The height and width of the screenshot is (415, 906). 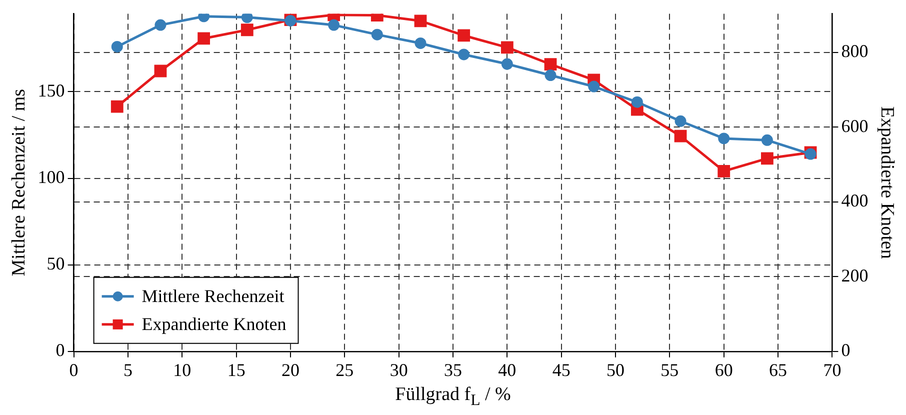 What do you see at coordinates (854, 275) in the screenshot?
I see `y2-tick-label: 200` at bounding box center [854, 275].